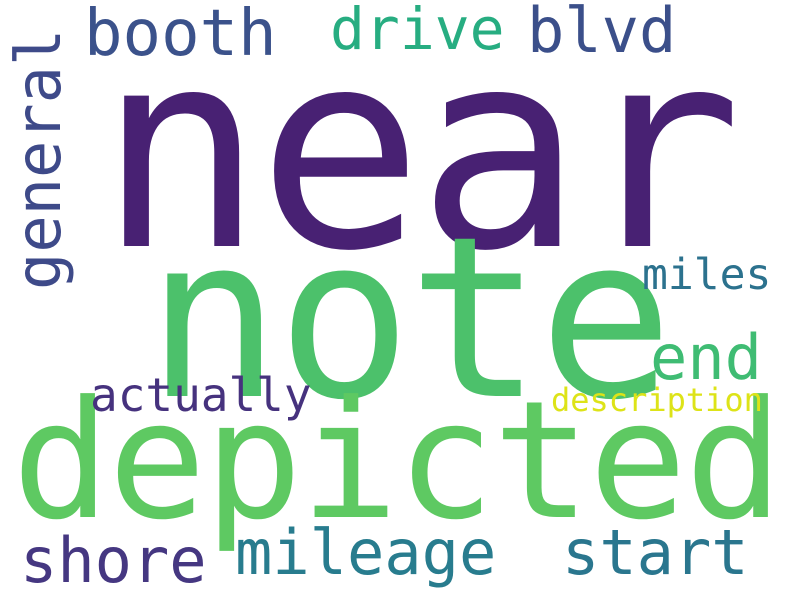  Describe the element at coordinates (657, 400) in the screenshot. I see `word-description: description` at that location.